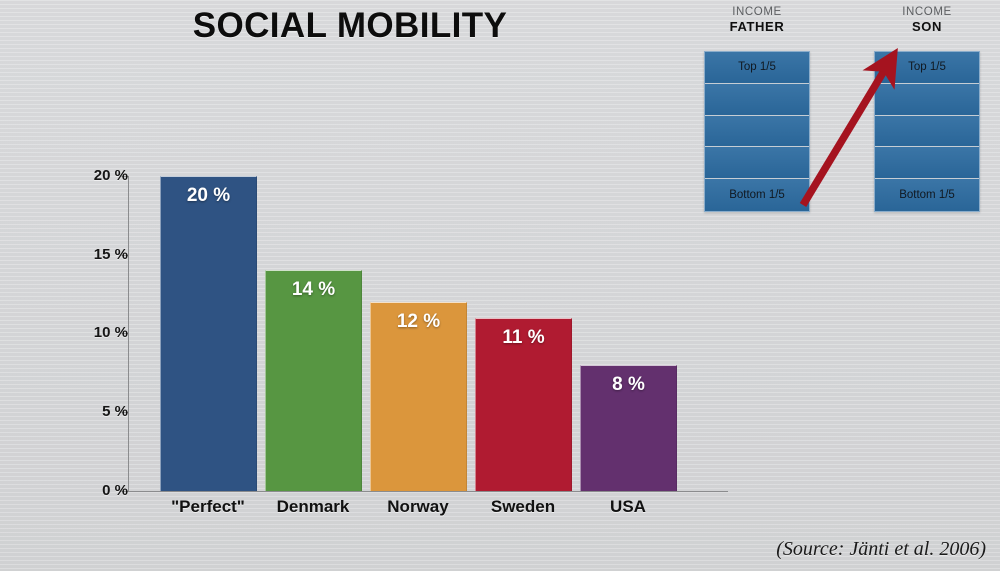 The height and width of the screenshot is (571, 1000). What do you see at coordinates (757, 26) in the screenshot?
I see `father-header-bold: FATHER` at bounding box center [757, 26].